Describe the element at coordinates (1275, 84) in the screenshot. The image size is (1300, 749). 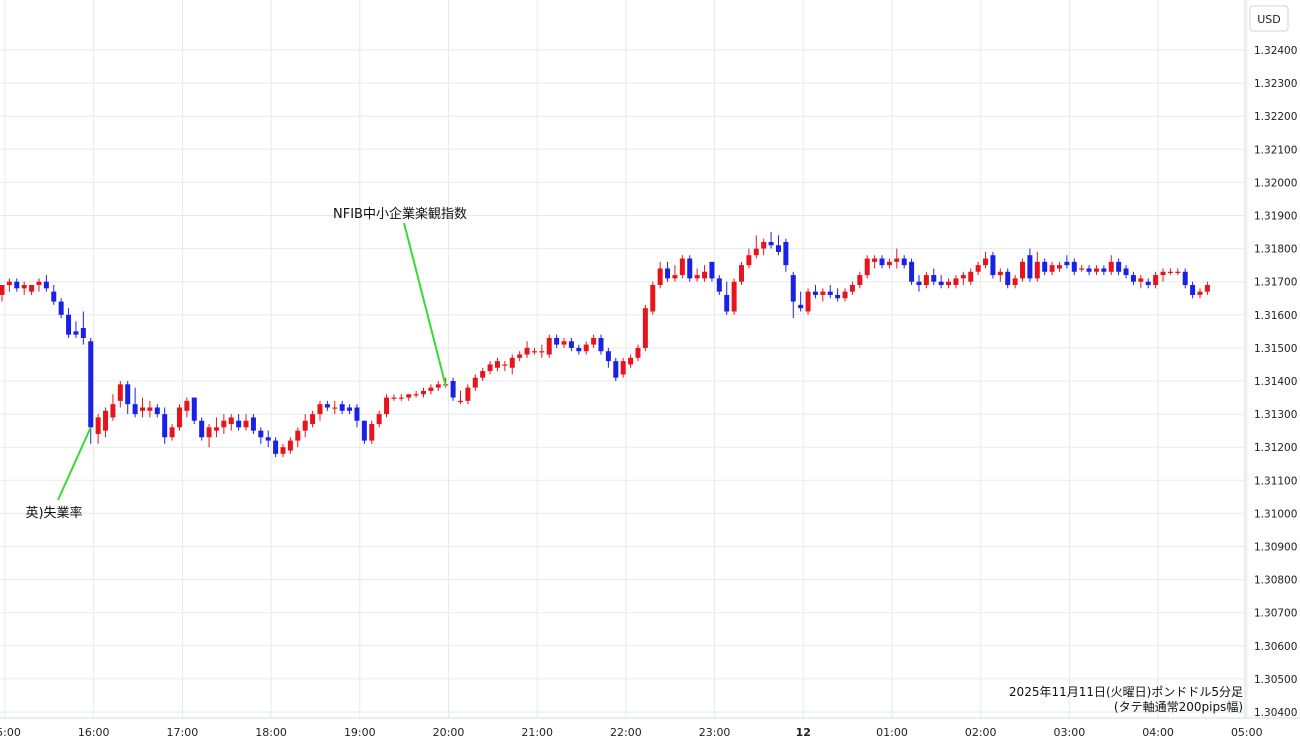
I see `y-tick-label: 1.32300` at that location.